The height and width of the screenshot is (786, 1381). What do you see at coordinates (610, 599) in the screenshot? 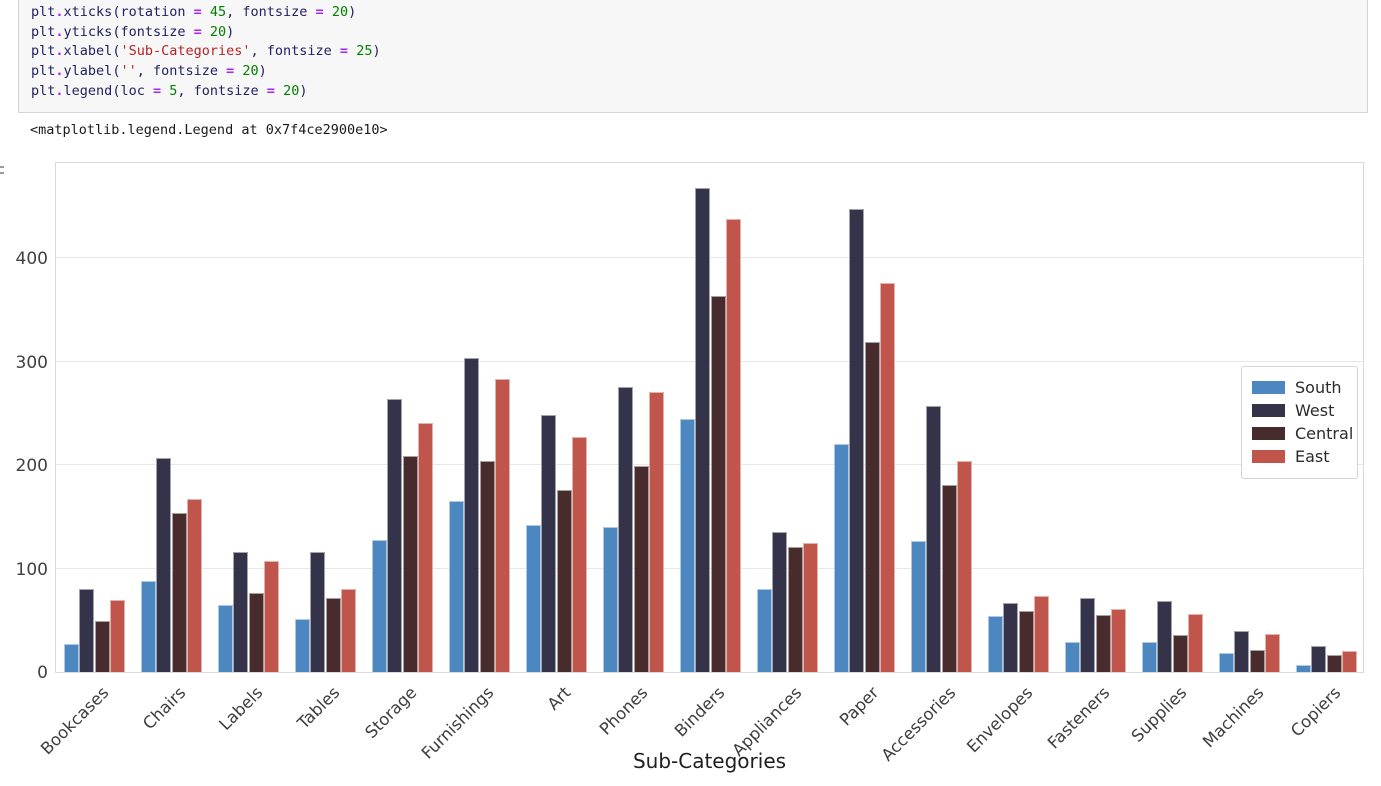
I see `bar-south-phones` at bounding box center [610, 599].